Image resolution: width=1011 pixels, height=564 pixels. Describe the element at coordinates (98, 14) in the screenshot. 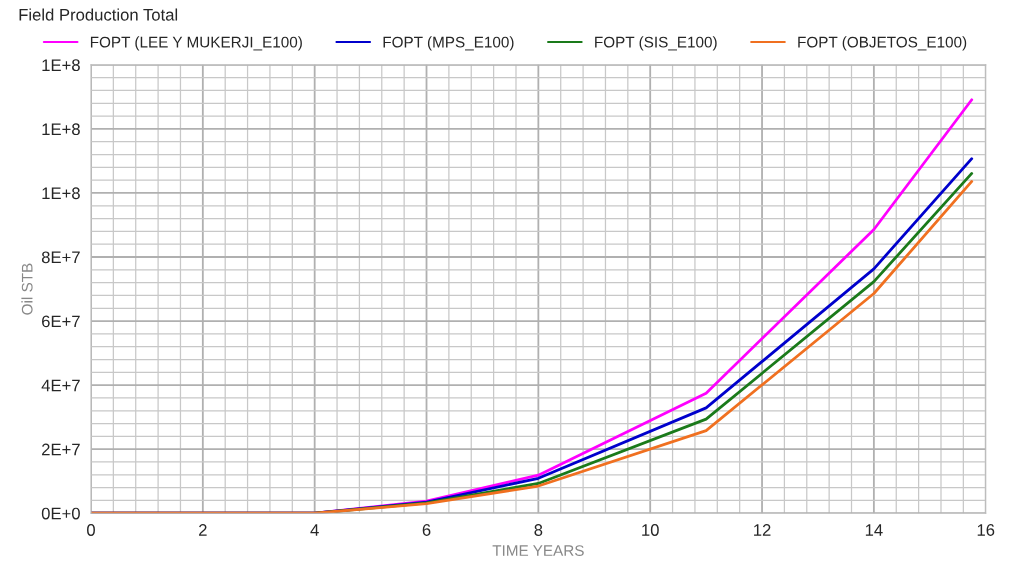

I see `chart-title: Field Production Total` at that location.